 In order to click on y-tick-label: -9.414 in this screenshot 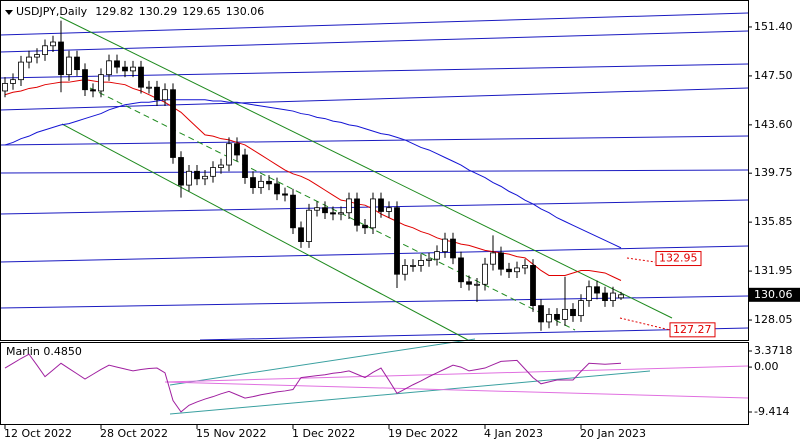, I will do `click(771, 411)`.